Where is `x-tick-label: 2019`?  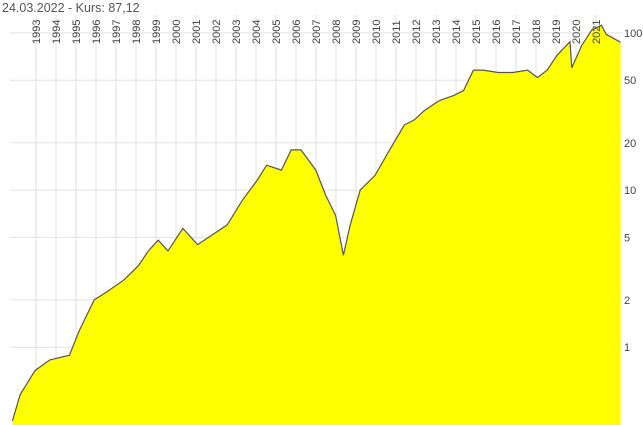 x-tick-label: 2019 is located at coordinates (557, 32).